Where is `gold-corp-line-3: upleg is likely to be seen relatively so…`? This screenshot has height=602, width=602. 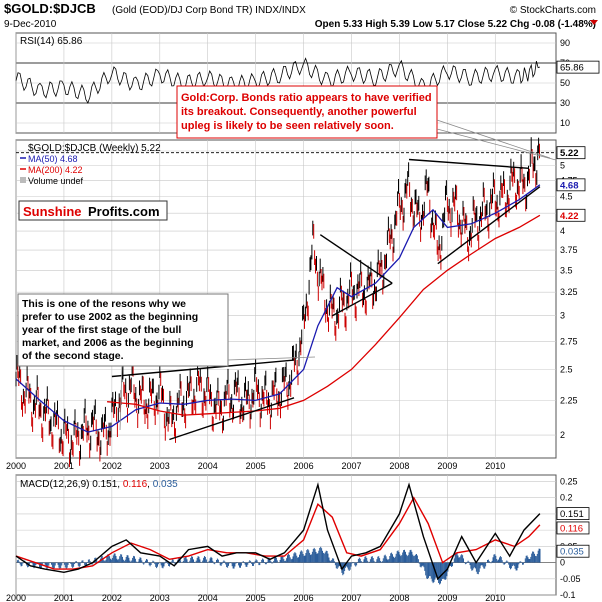 gold-corp-line-3: upleg is likely to be seen relatively so… is located at coordinates (287, 126).